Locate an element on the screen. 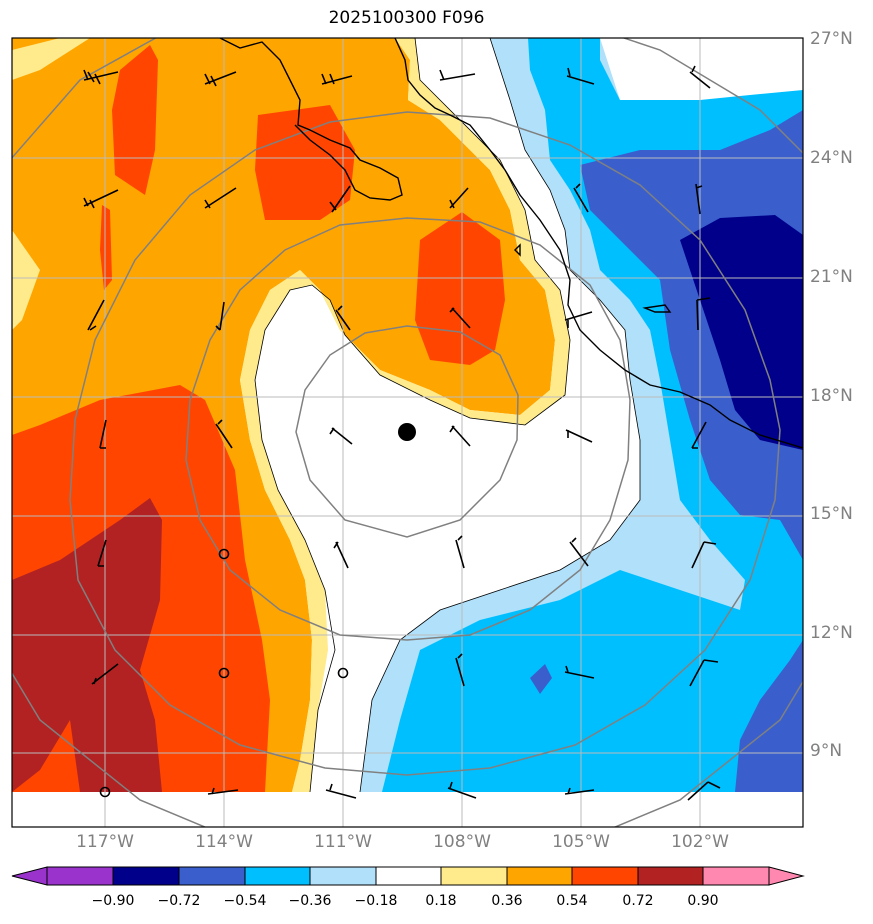 The height and width of the screenshot is (924, 873). colorbar-extend-low is located at coordinates (29, 876).